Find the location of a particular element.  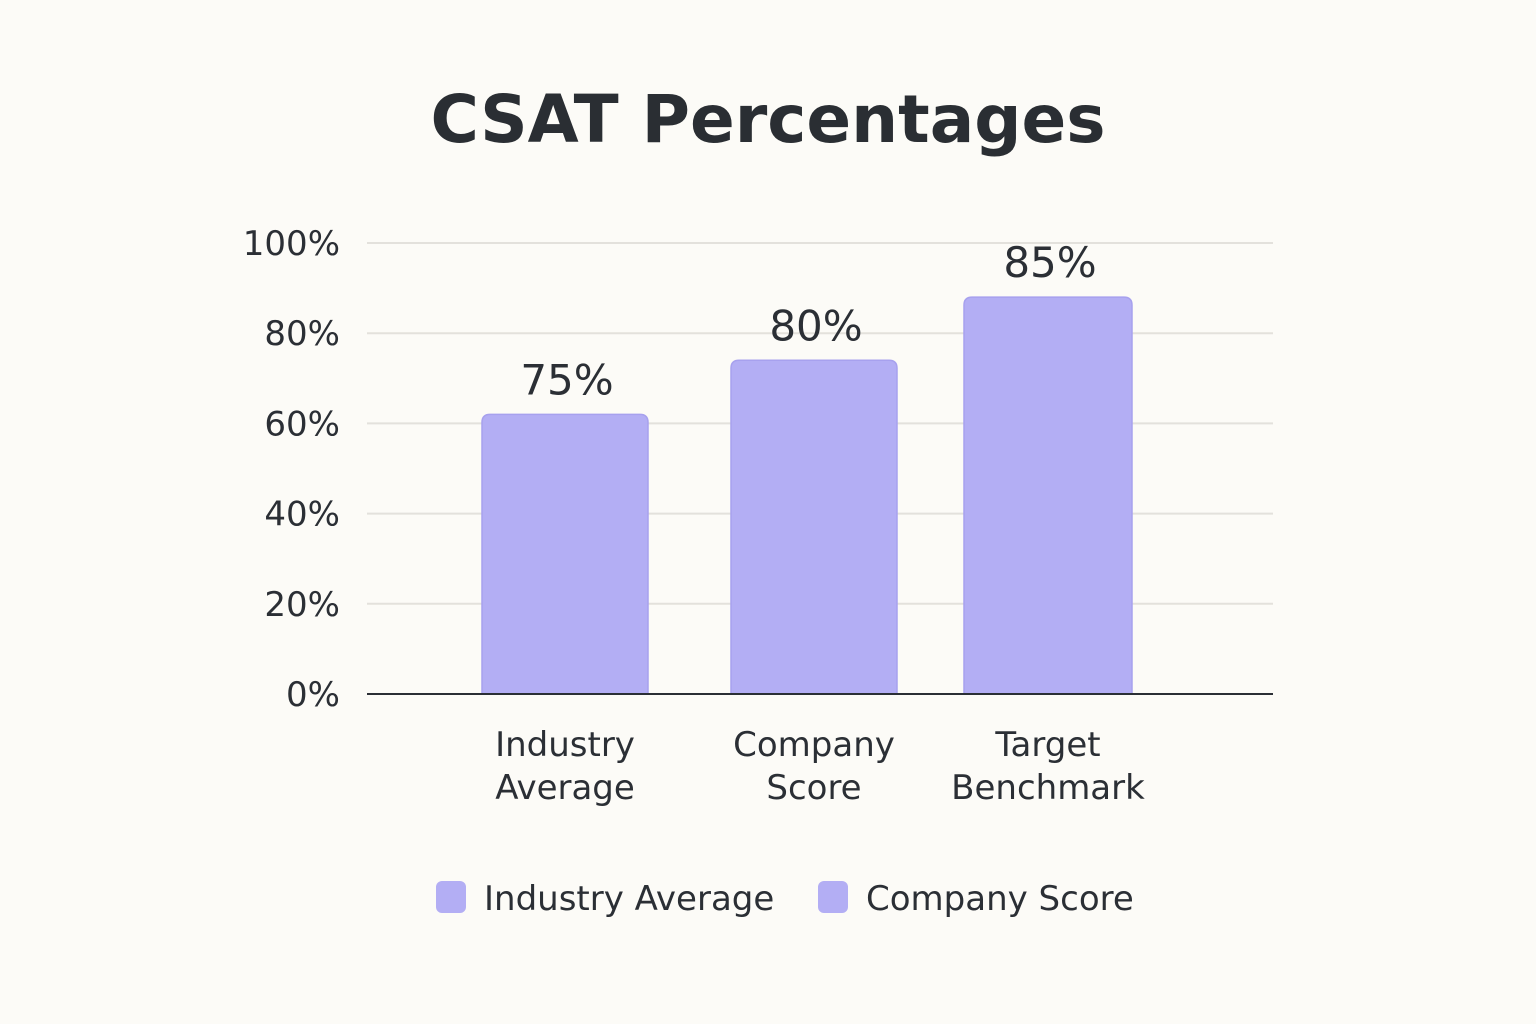

y-tick-label: 40% is located at coordinates (302, 515).